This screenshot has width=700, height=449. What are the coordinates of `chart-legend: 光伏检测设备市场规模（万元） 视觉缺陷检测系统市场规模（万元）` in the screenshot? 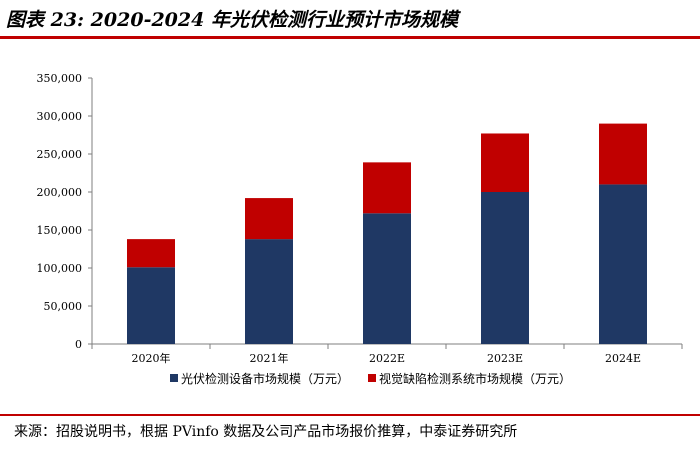 It's located at (370, 378).